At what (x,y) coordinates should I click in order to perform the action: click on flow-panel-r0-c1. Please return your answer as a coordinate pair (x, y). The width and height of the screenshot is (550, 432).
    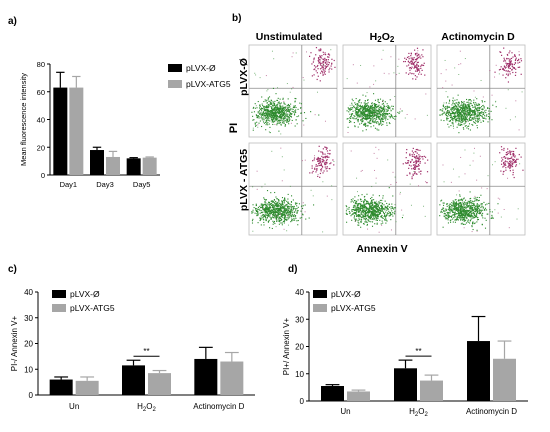
    Looking at the image, I should click on (387, 91).